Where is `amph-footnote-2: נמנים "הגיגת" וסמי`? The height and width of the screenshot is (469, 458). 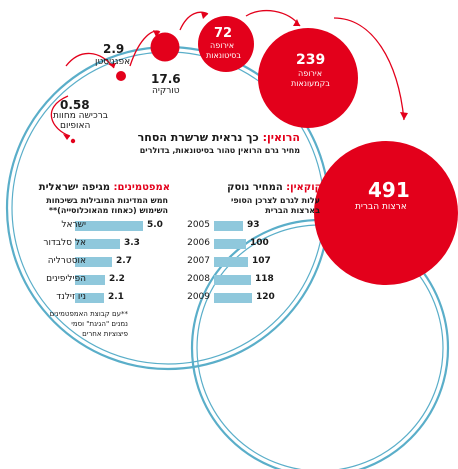 amph-footnote-2: נמנים "הגיגת" וסמי is located at coordinates (99, 324).